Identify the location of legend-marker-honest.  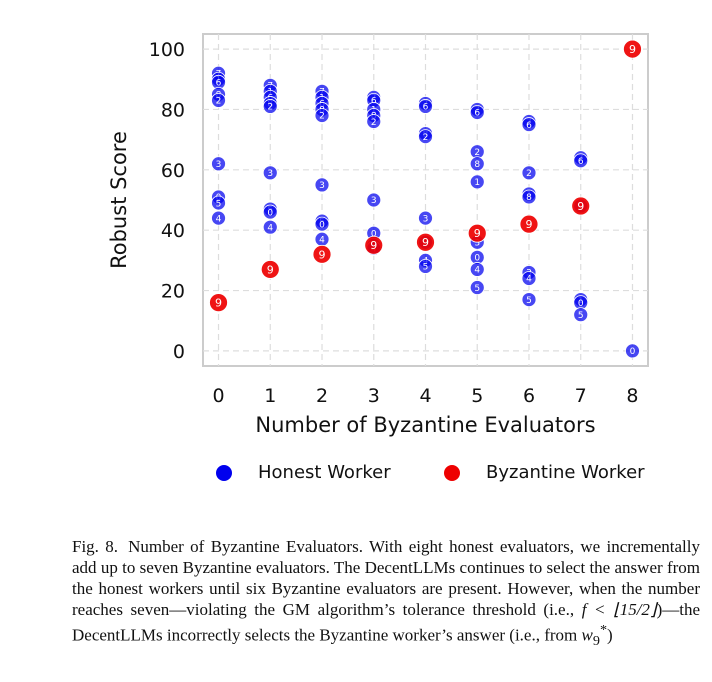
(224, 472).